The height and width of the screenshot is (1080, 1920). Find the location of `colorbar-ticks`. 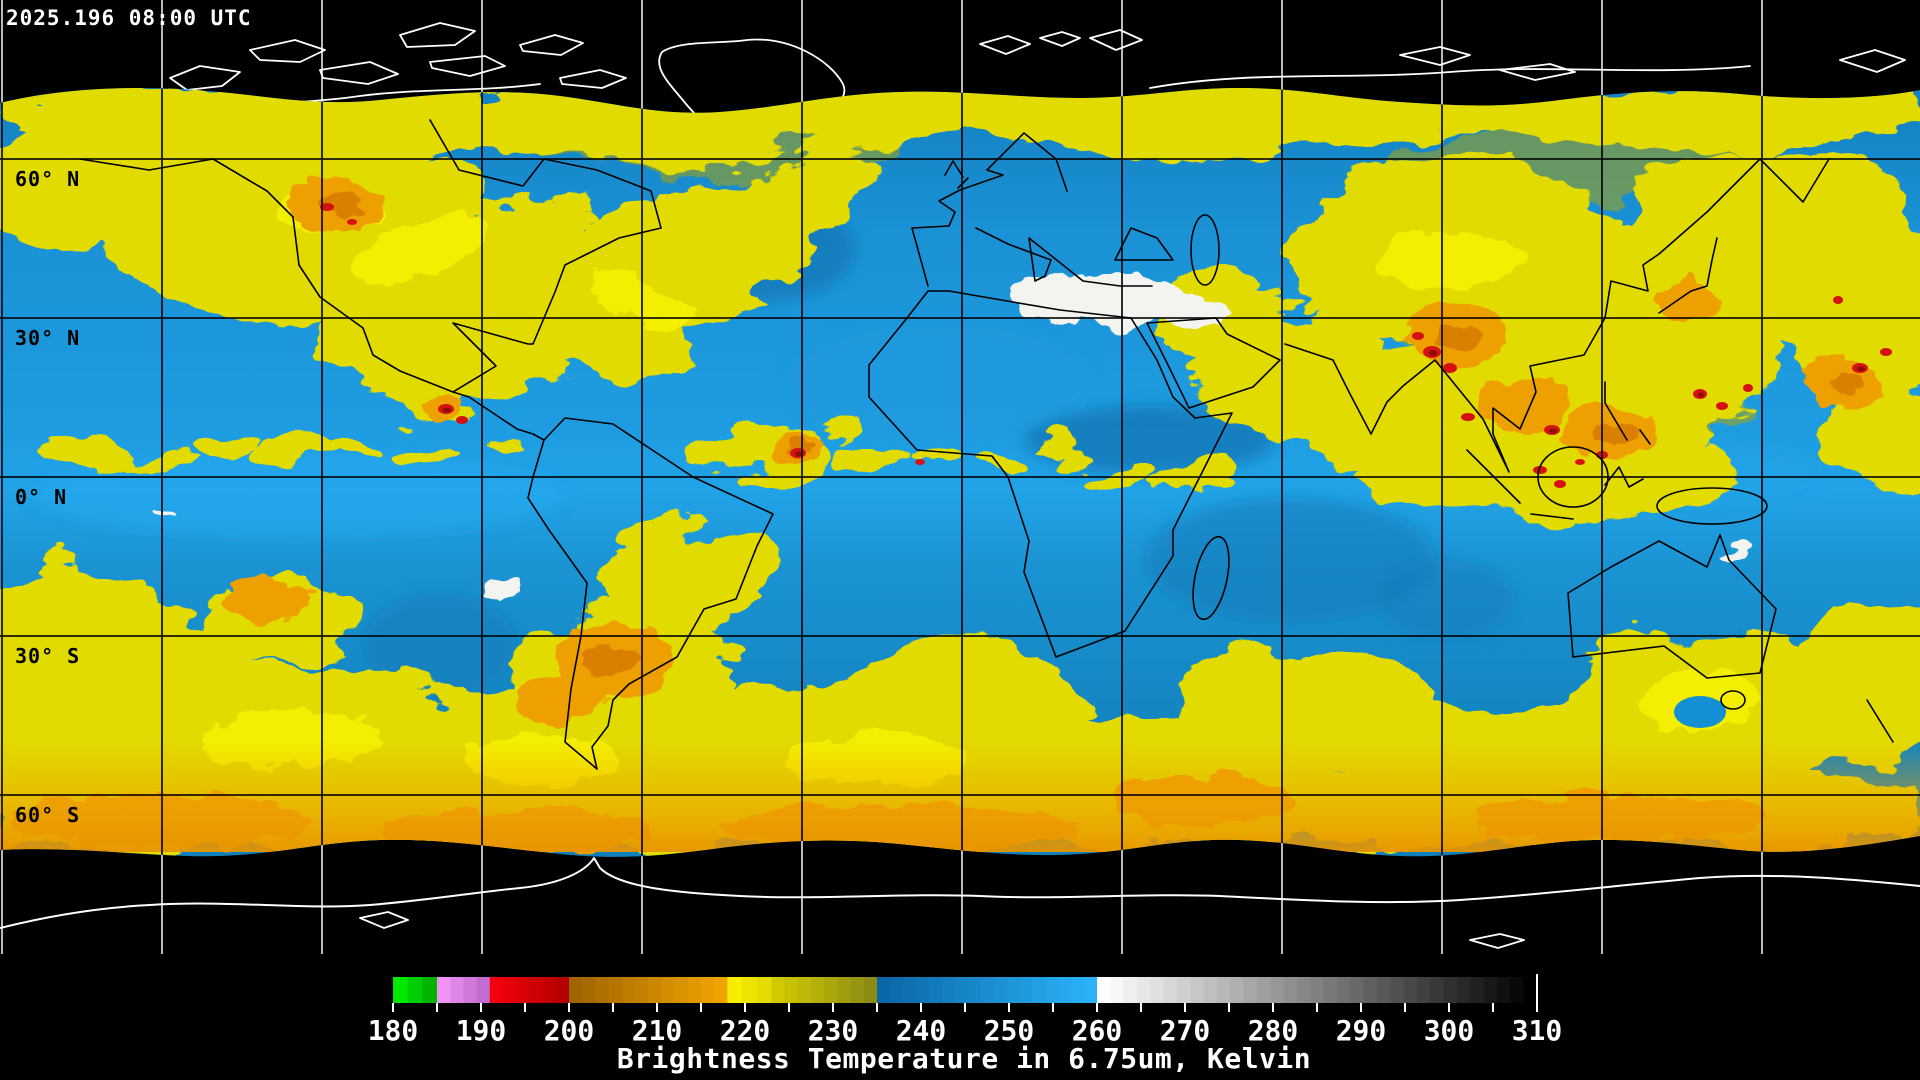

colorbar-ticks is located at coordinates (965, 993).